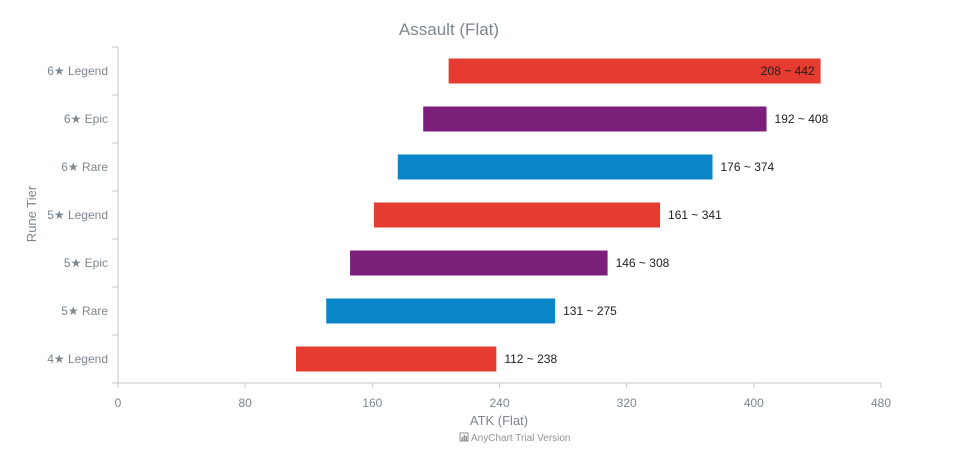 The height and width of the screenshot is (467, 953). Describe the element at coordinates (802, 119) in the screenshot. I see `data-label: 192 ~ 408` at that location.